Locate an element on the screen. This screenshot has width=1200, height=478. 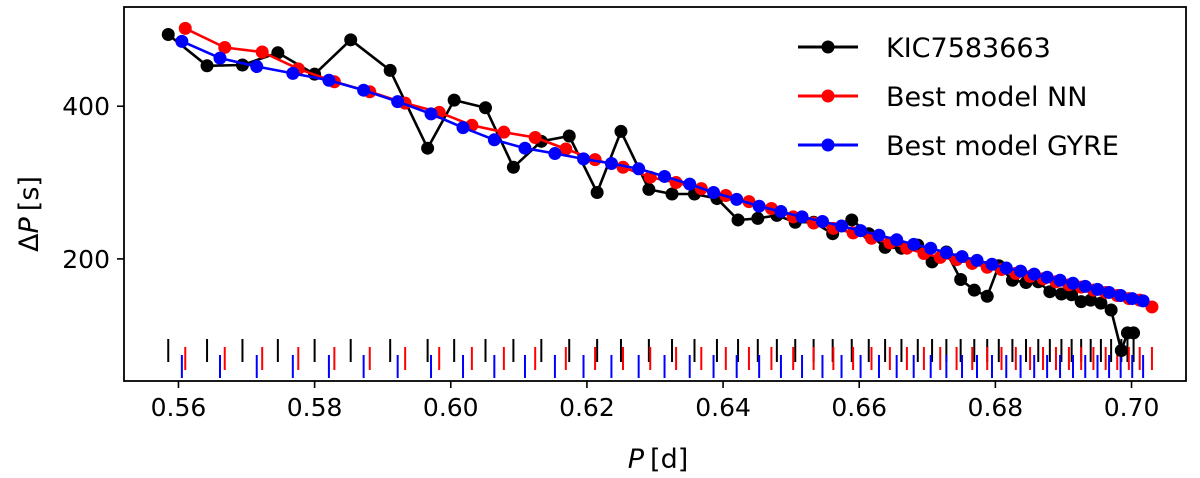
x-tick-label: 0.62 is located at coordinates (587, 407).